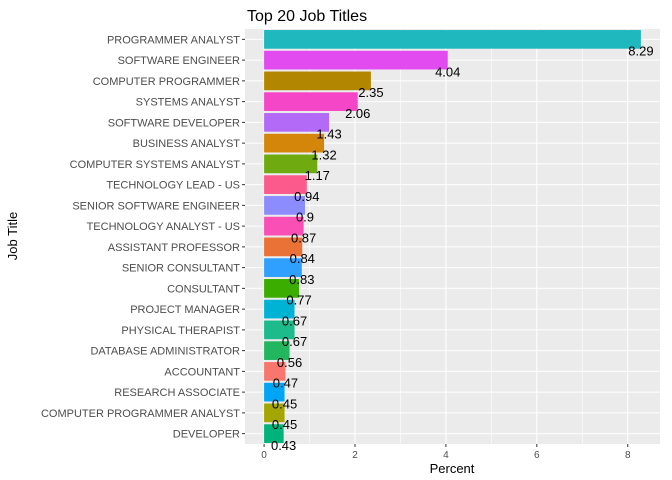 The image size is (672, 480). What do you see at coordinates (185, 310) in the screenshot?
I see `category-label: PROJECT MANAGER` at bounding box center [185, 310].